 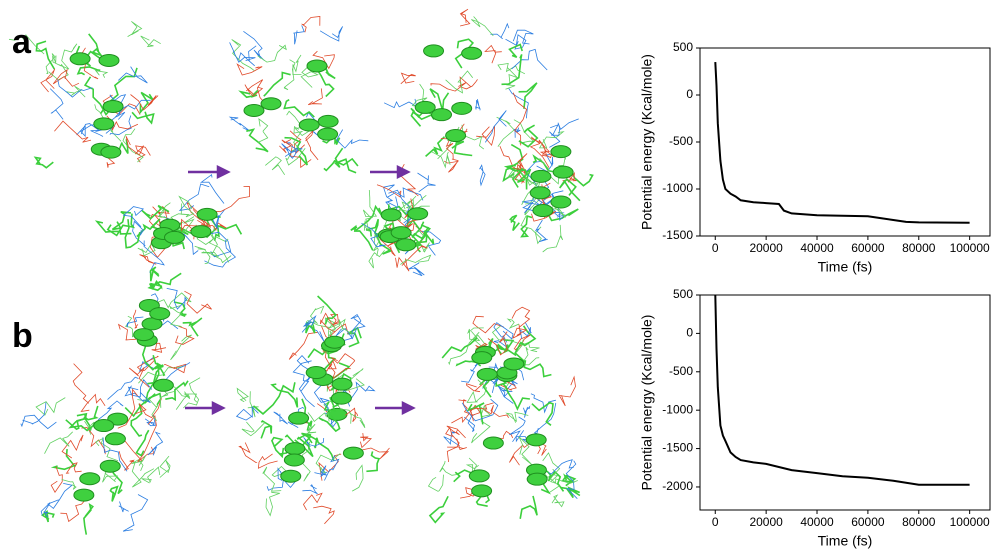 I want to click on x-tick-label: 0, so click(x=715, y=522).